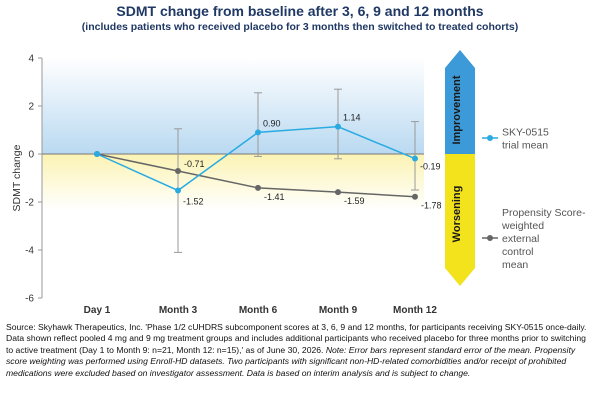  Describe the element at coordinates (29, 203) in the screenshot. I see `y-tick-label: -2` at that location.